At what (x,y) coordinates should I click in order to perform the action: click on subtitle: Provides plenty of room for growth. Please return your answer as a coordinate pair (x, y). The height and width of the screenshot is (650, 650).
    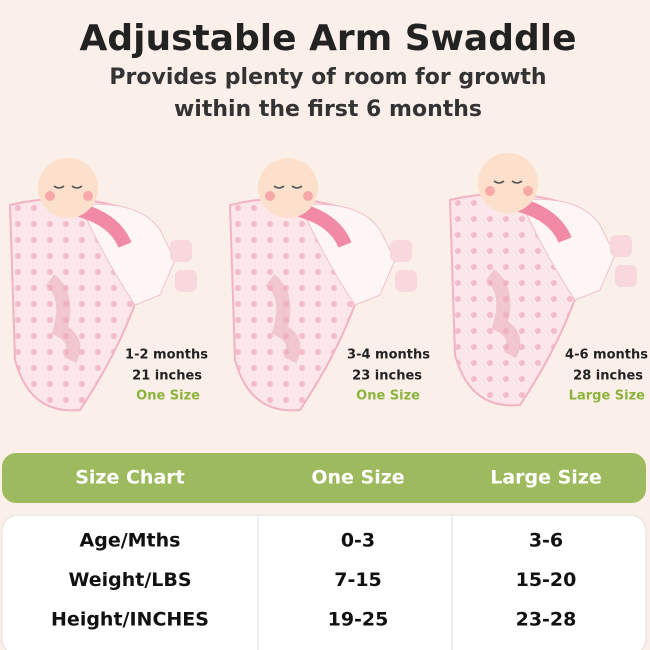
    Looking at the image, I should click on (327, 77).